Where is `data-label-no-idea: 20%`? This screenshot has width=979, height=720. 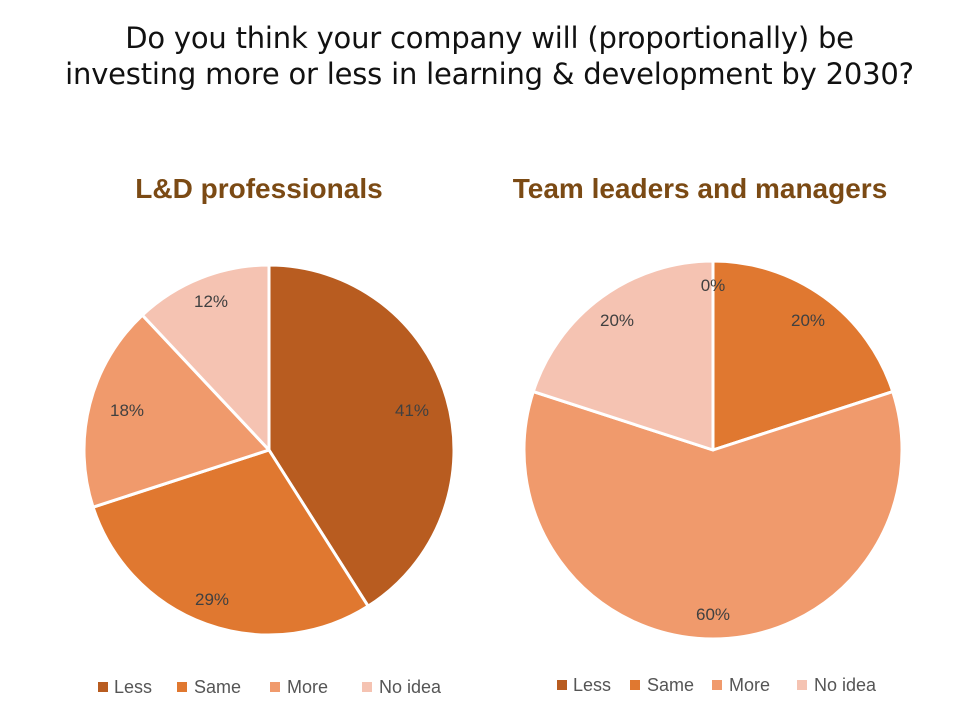 data-label-no-idea: 20% is located at coordinates (617, 320).